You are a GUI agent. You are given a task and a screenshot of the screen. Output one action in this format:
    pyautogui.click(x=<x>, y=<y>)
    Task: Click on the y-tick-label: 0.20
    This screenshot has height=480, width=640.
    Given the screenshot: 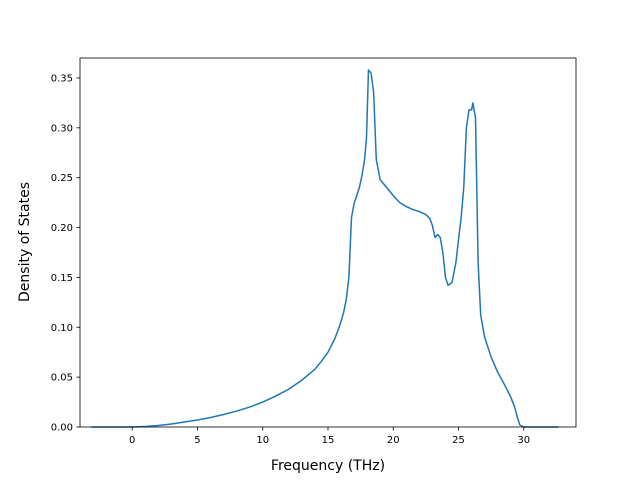 What is the action you would take?
    pyautogui.click(x=62, y=228)
    